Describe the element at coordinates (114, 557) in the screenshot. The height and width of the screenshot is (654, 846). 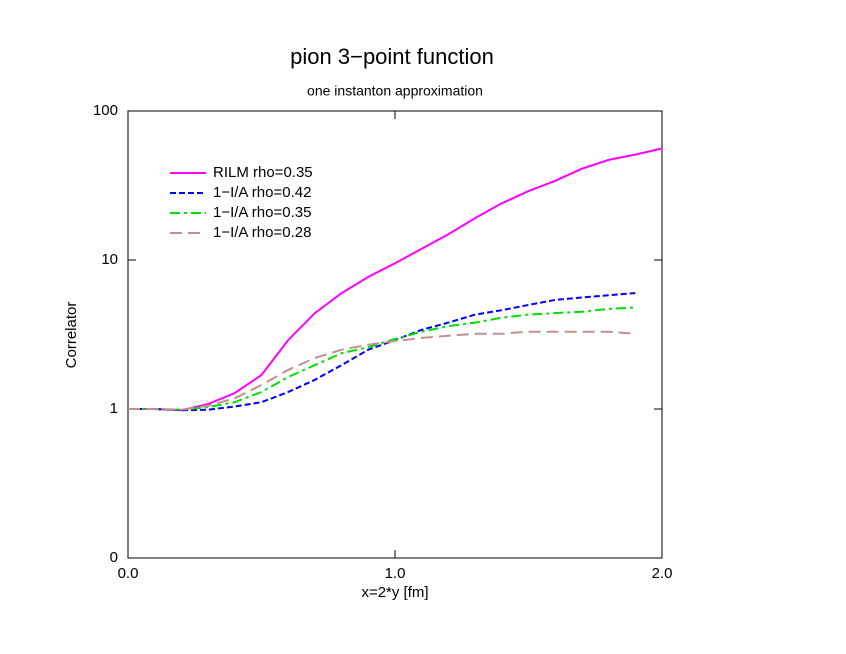
I see `y-tick-label: 0` at that location.